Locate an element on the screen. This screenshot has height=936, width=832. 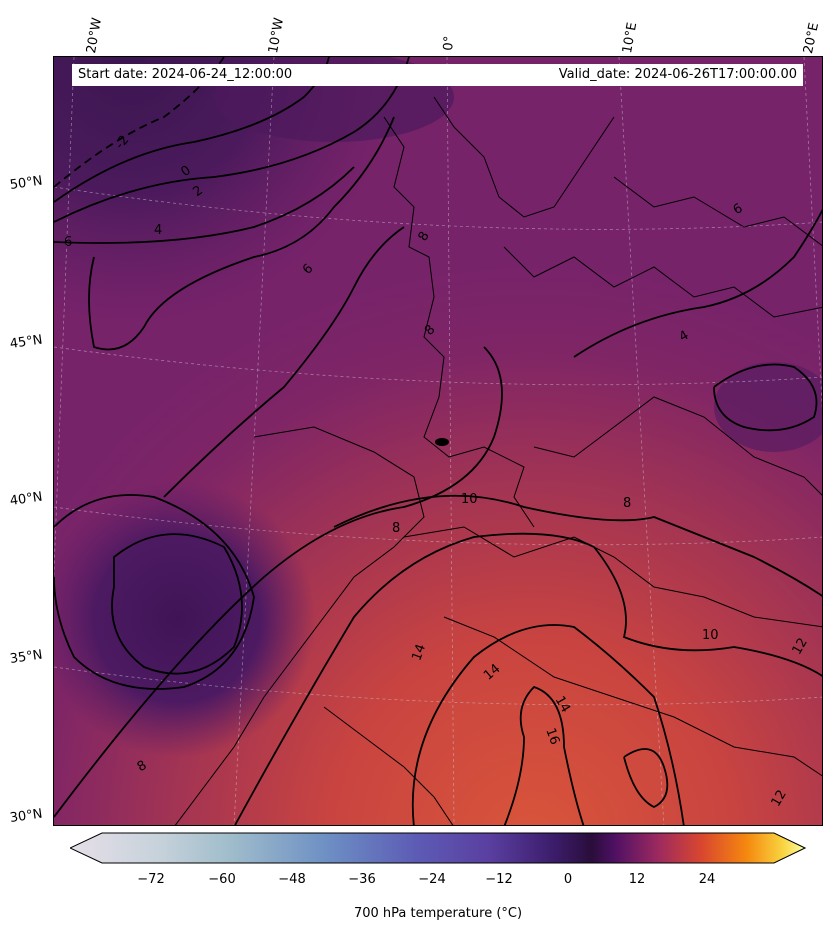
colorbar is located at coordinates (438, 848).